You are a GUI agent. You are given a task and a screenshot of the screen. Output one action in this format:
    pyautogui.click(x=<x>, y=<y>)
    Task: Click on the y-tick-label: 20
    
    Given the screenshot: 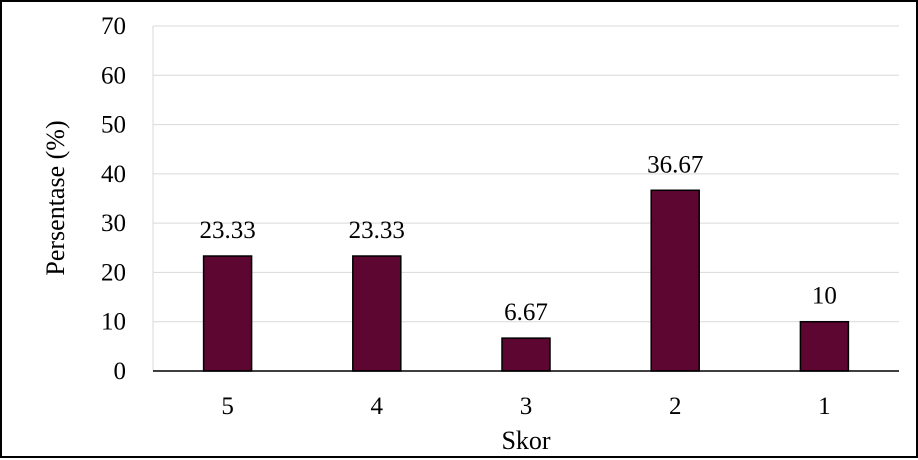 What is the action you would take?
    pyautogui.click(x=113, y=272)
    